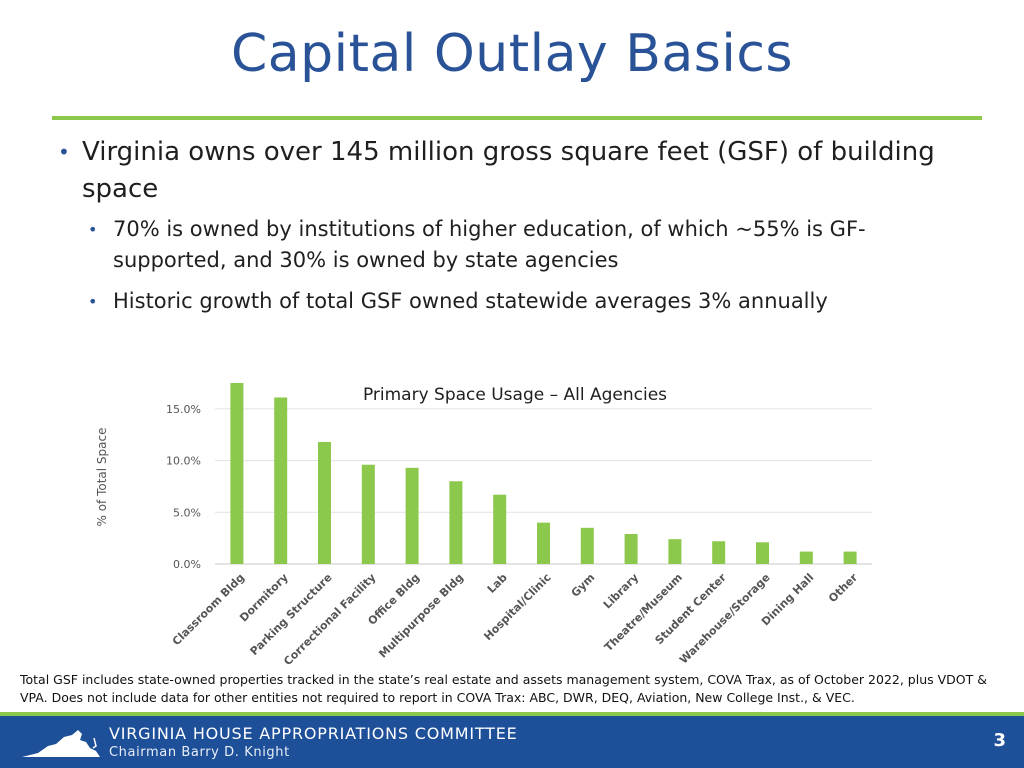  I want to click on y-tick-label: 0.0%, so click(187, 564).